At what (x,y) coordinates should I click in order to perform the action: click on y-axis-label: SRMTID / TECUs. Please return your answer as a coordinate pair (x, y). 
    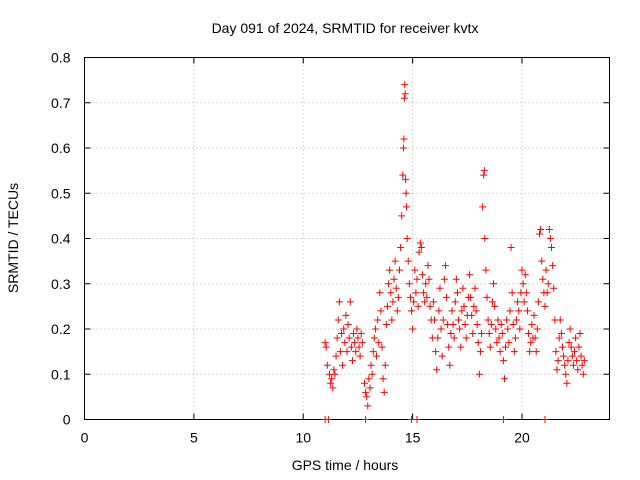
    Looking at the image, I should click on (13, 238).